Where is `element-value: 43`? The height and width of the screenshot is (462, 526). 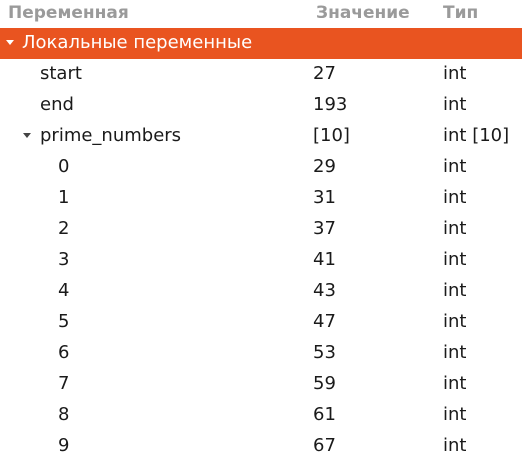
element-value: 43 is located at coordinates (324, 290).